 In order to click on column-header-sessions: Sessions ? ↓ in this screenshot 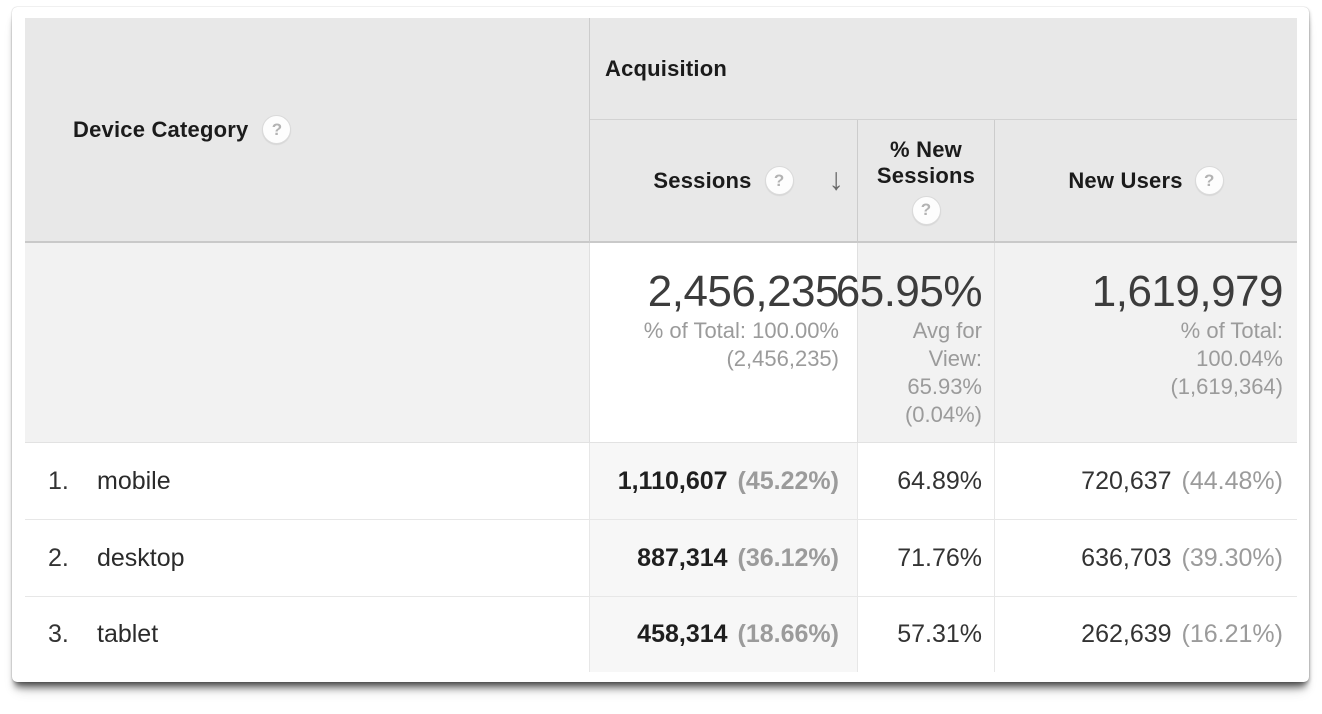, I will do `click(724, 181)`.